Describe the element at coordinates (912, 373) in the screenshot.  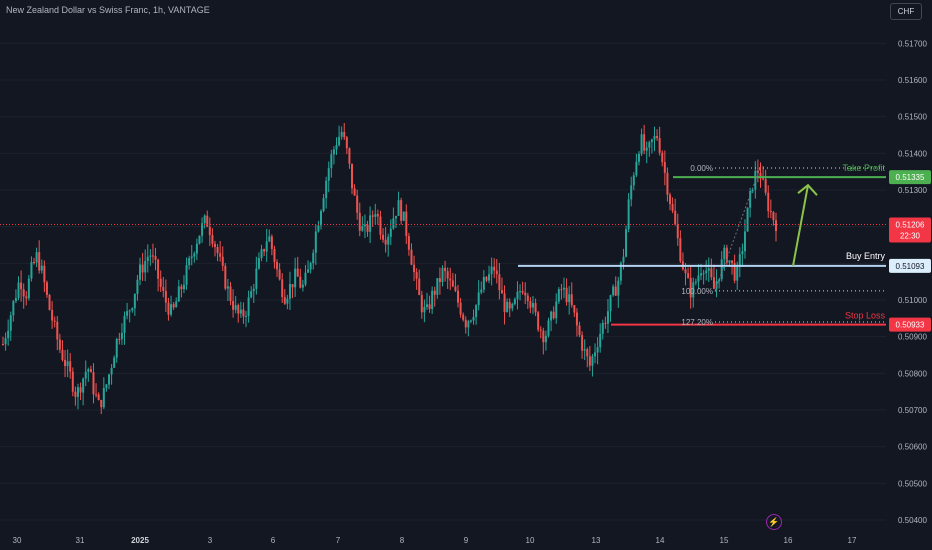
I see `y-tick-label: 0.50800` at that location.